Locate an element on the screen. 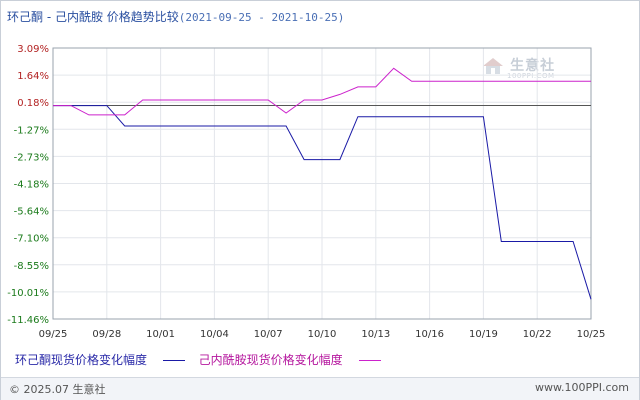 This screenshot has width=640, height=400. x-tick-label: 10/22 is located at coordinates (537, 334).